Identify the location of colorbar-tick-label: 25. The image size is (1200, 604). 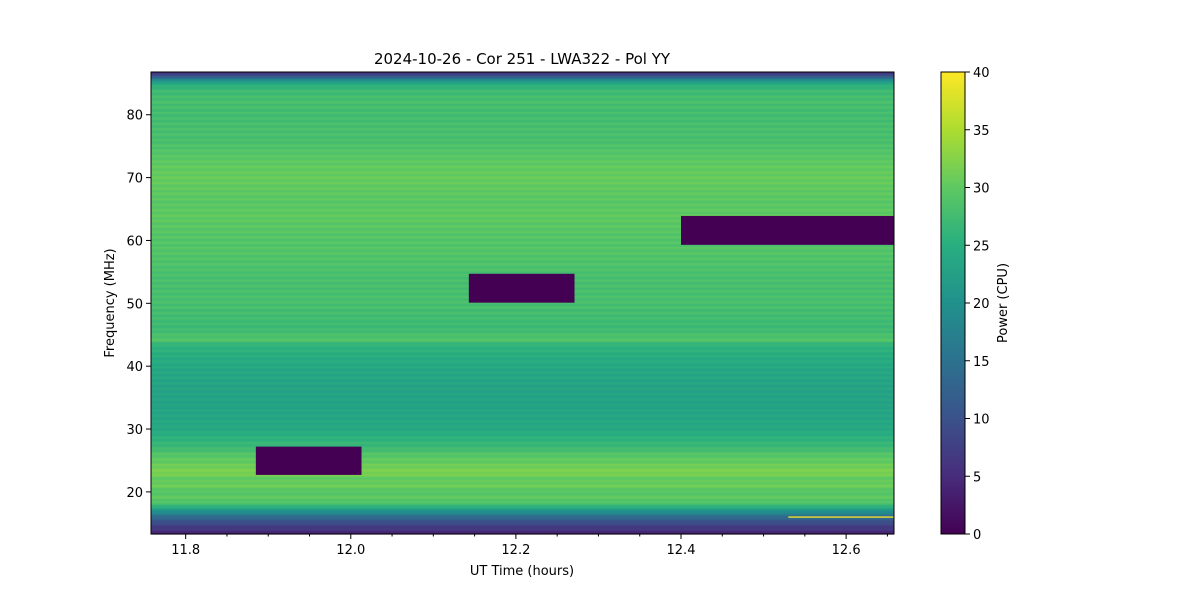
(981, 246).